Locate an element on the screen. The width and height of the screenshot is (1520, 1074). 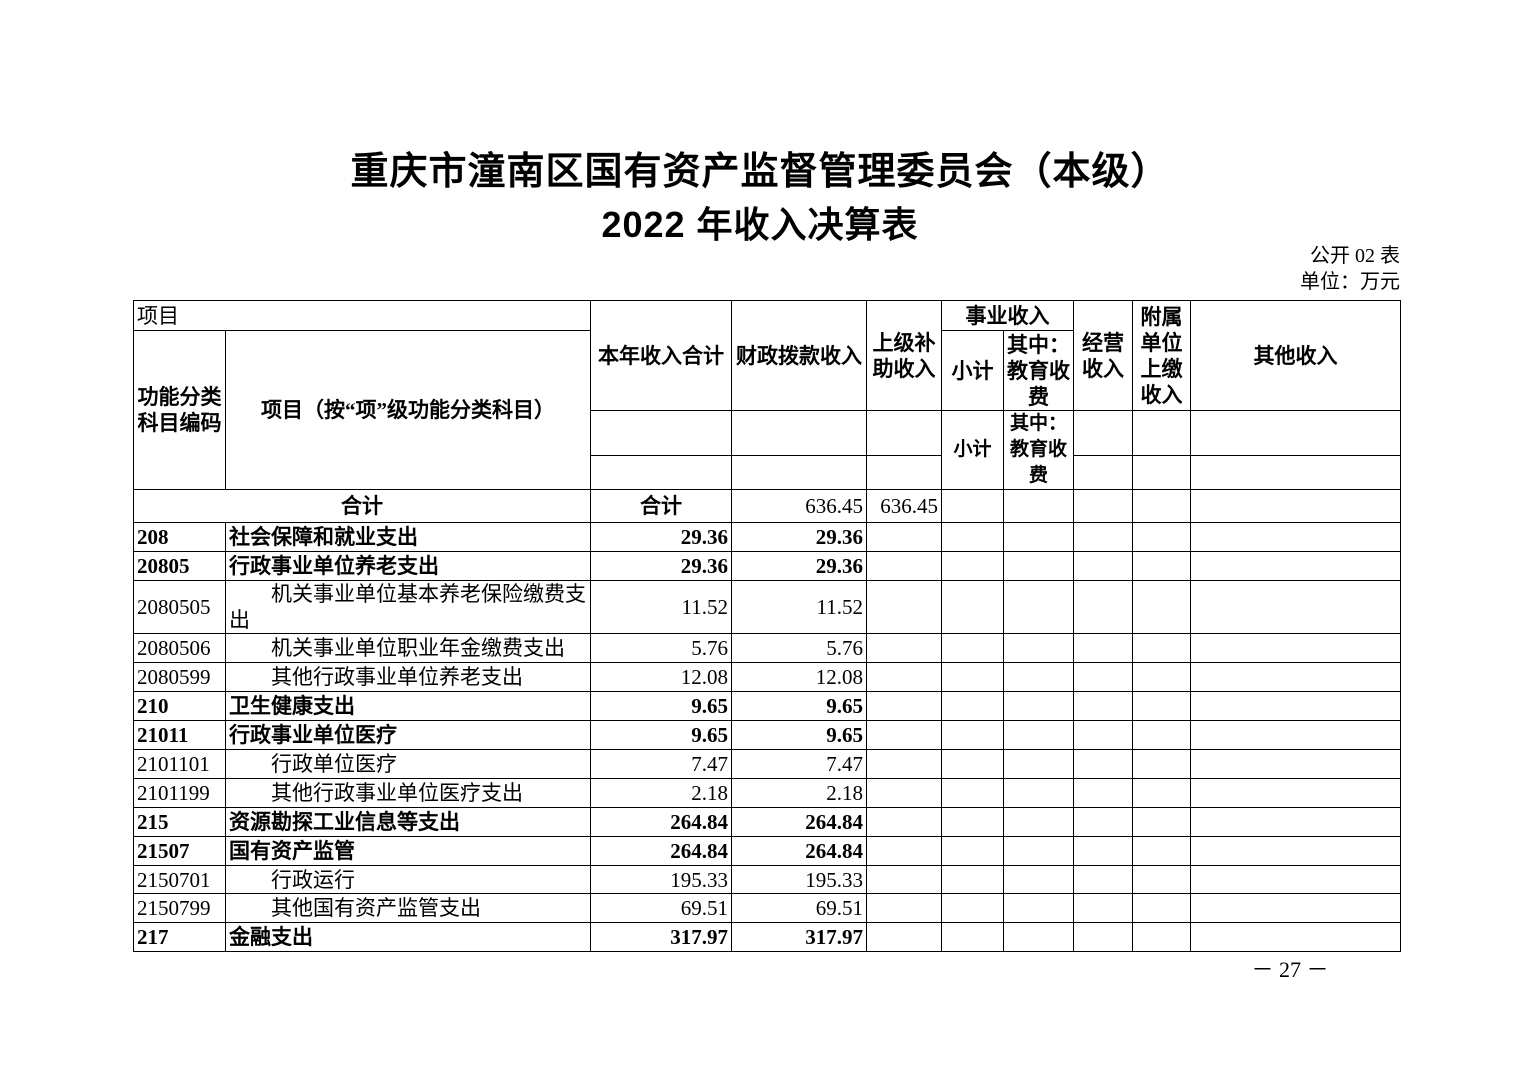
cell-code: 20805 is located at coordinates (179, 566).